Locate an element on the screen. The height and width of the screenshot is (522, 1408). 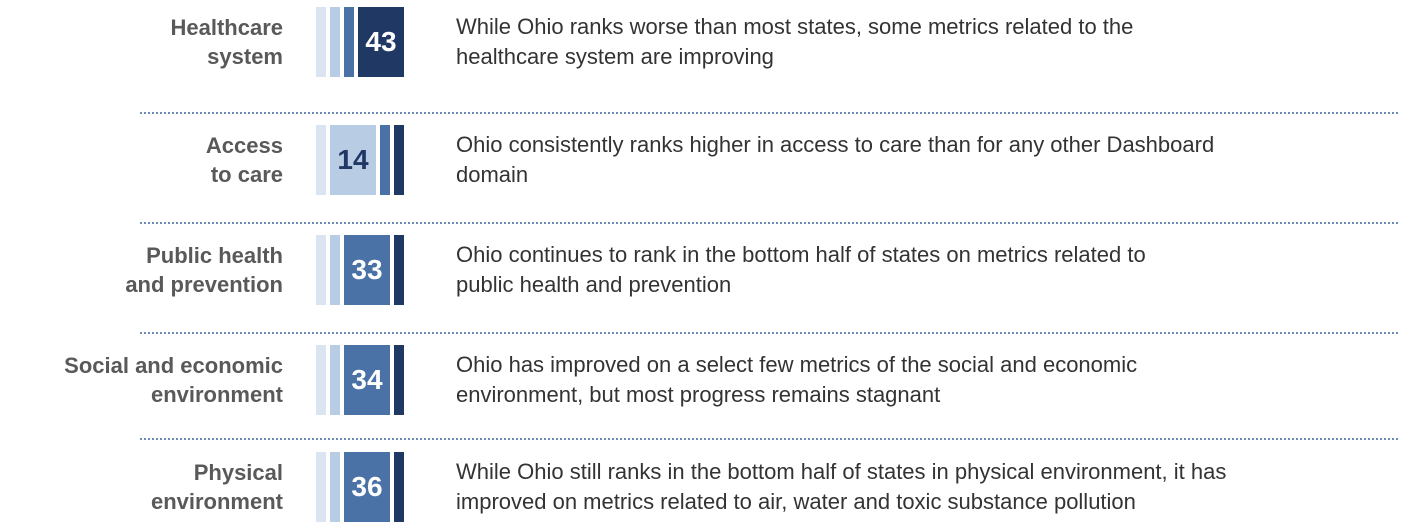
label-line: Public health is located at coordinates (214, 255).